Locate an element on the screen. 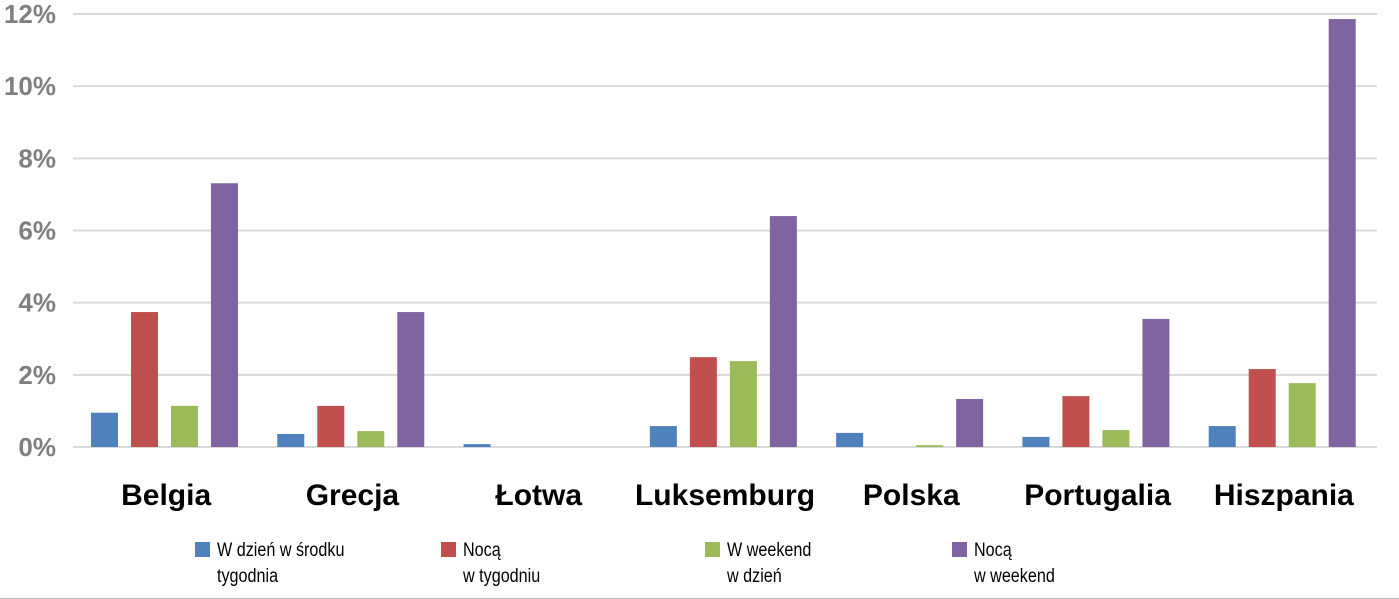 Image resolution: width=1399 pixels, height=599 pixels. legend-item-weekday-day: W dzień w środku tygodnia is located at coordinates (281, 564).